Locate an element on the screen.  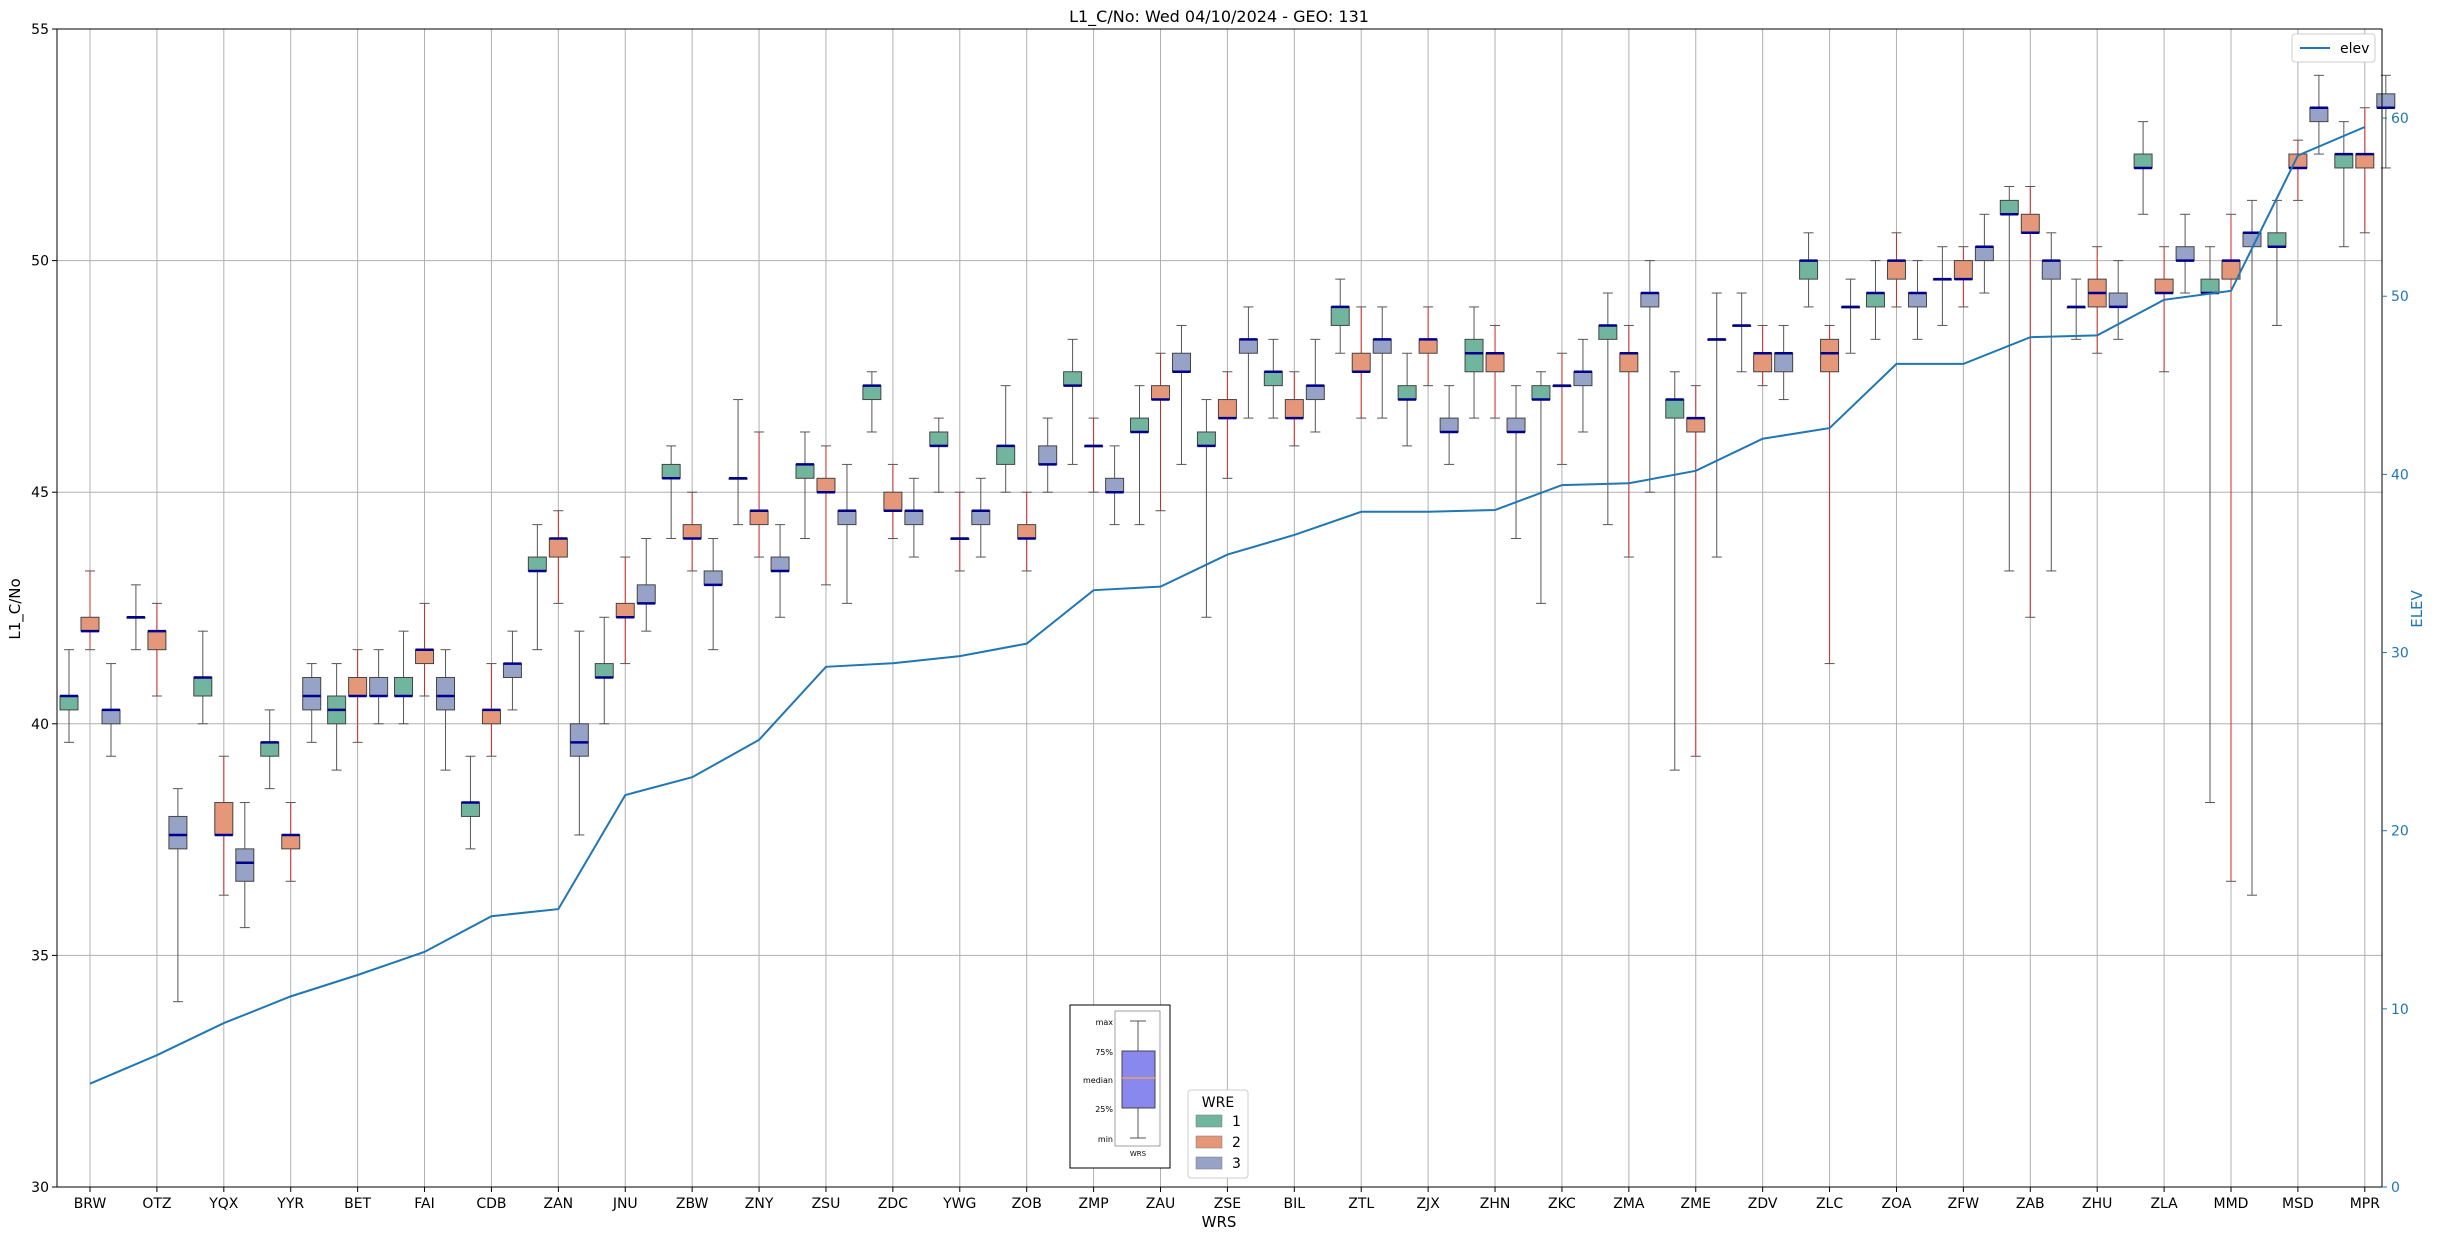
x-tick-label: YQX is located at coordinates (223, 1204).